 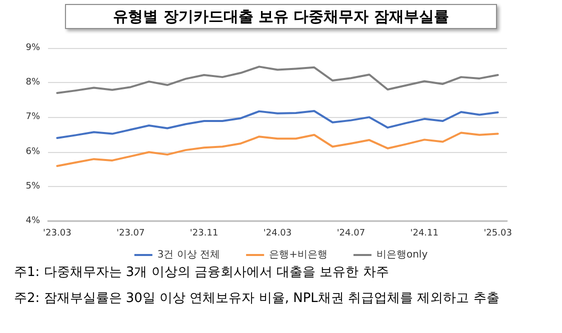 I want to click on text: 주1: 다중채무자는 3개 이상의 금융회사에서 대출을 보유한 차주, so click(x=201, y=272).